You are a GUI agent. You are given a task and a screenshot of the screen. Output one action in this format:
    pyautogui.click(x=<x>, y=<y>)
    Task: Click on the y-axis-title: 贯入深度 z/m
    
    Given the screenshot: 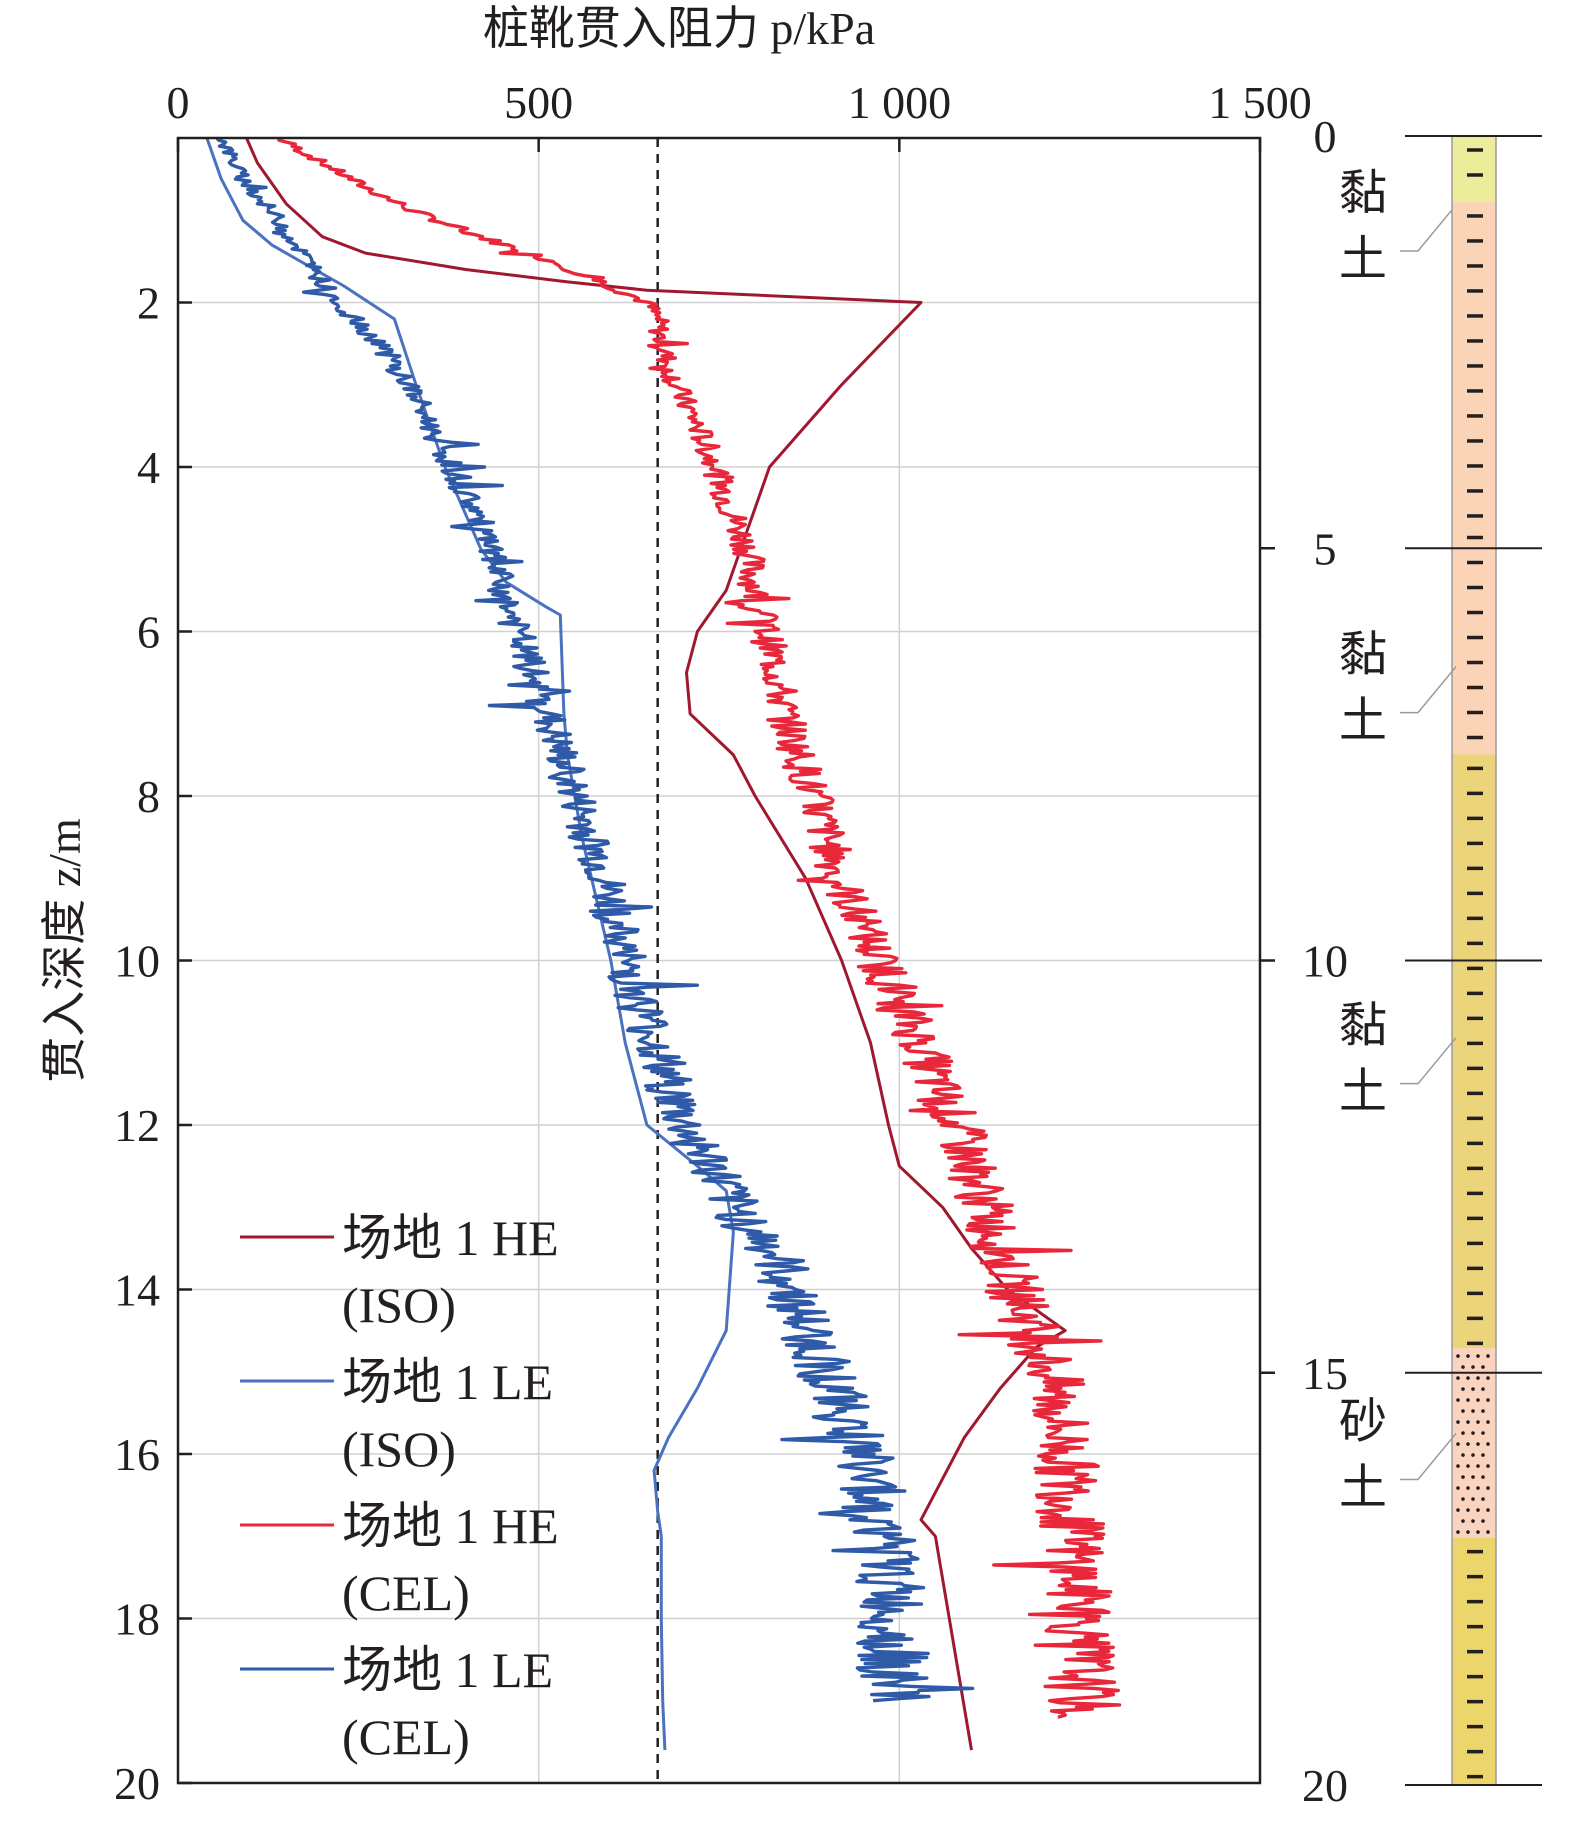 What is the action you would take?
    pyautogui.click(x=64, y=950)
    